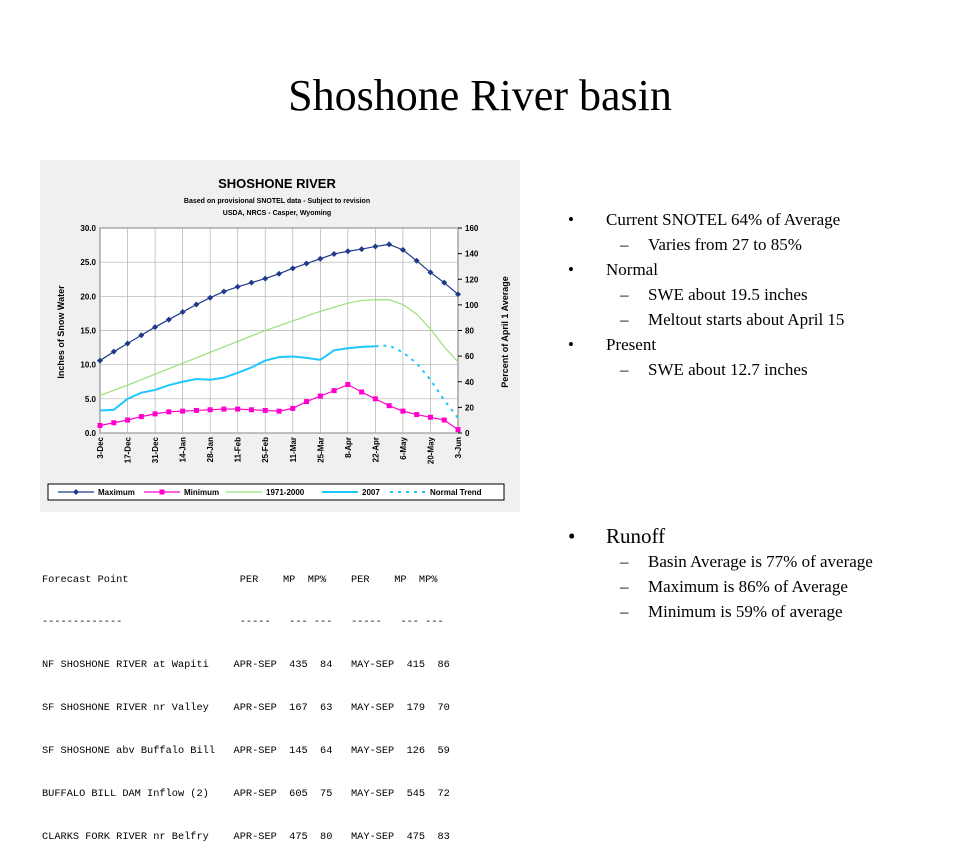 The width and height of the screenshot is (960, 859). Describe the element at coordinates (469, 407) in the screenshot. I see `y2-tick-label: 20` at that location.